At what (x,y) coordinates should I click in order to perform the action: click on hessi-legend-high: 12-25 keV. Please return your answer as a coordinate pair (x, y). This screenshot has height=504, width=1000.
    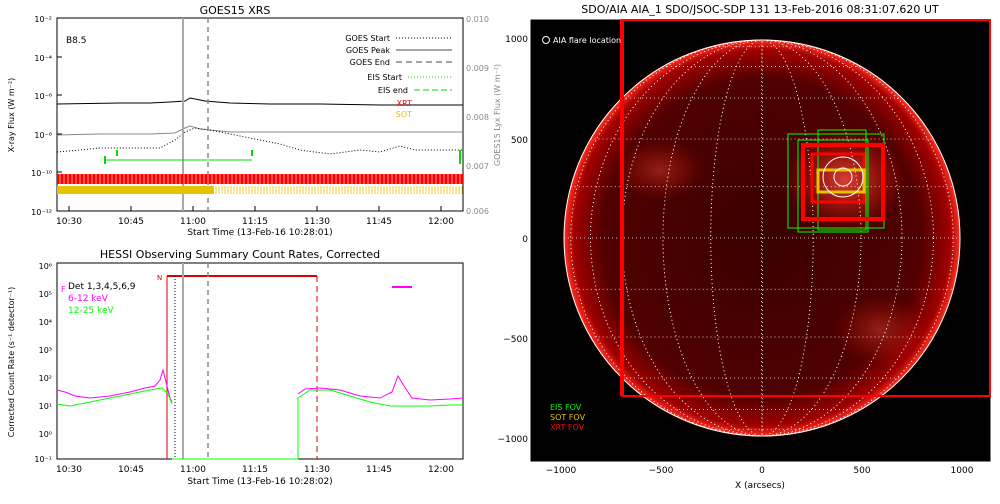
    Looking at the image, I should click on (91, 311).